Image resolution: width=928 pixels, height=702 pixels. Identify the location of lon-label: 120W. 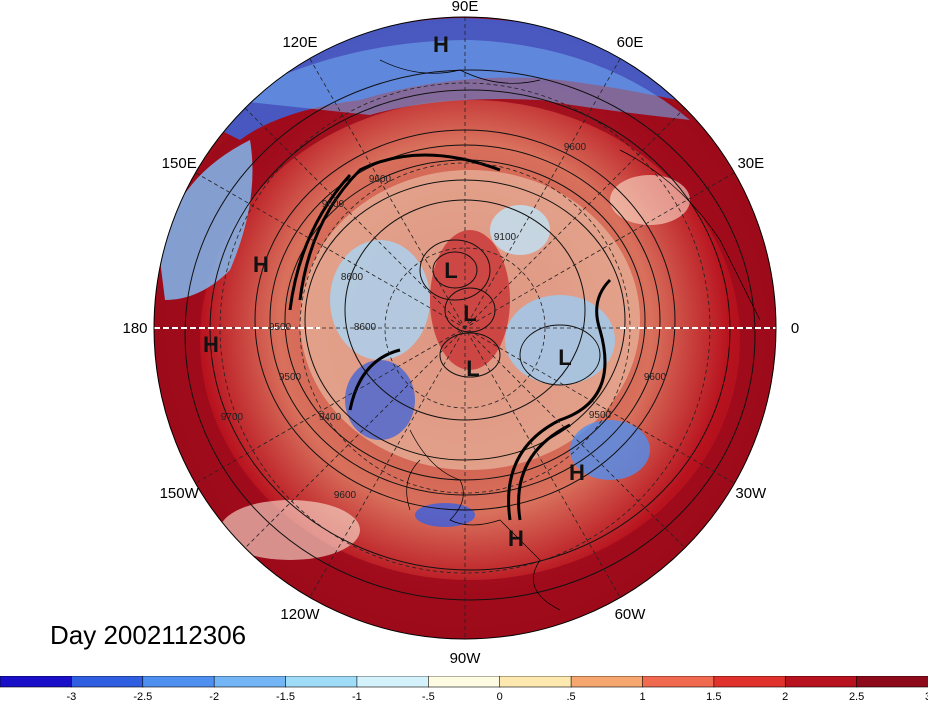
(300, 614).